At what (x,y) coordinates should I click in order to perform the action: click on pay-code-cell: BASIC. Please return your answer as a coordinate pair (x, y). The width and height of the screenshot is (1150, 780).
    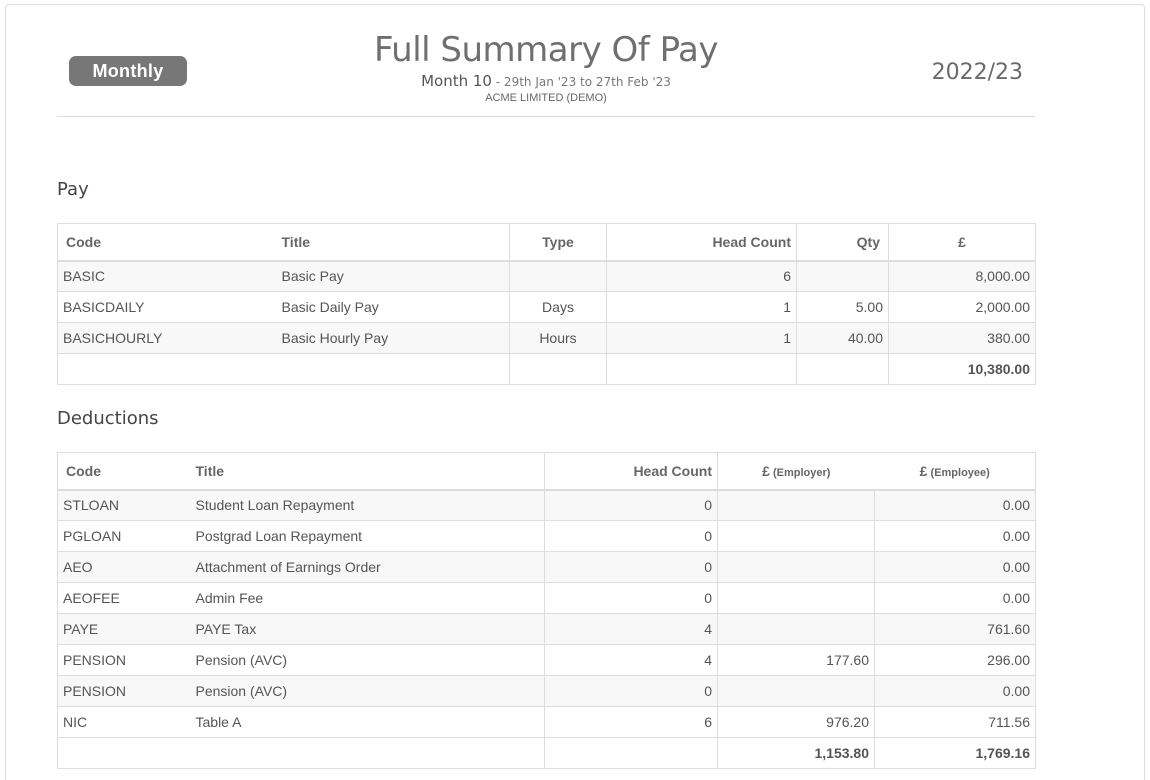
    Looking at the image, I should click on (167, 276).